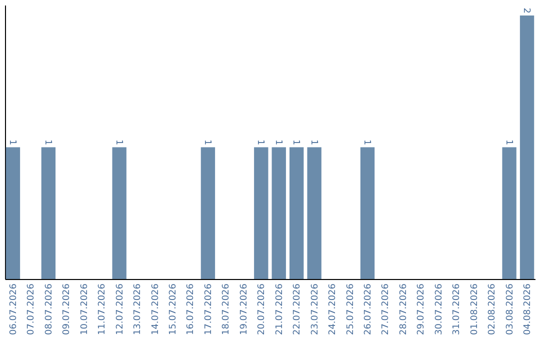 The image size is (540, 340). I want to click on x-tick-label: 08.07.2026, so click(49, 309).